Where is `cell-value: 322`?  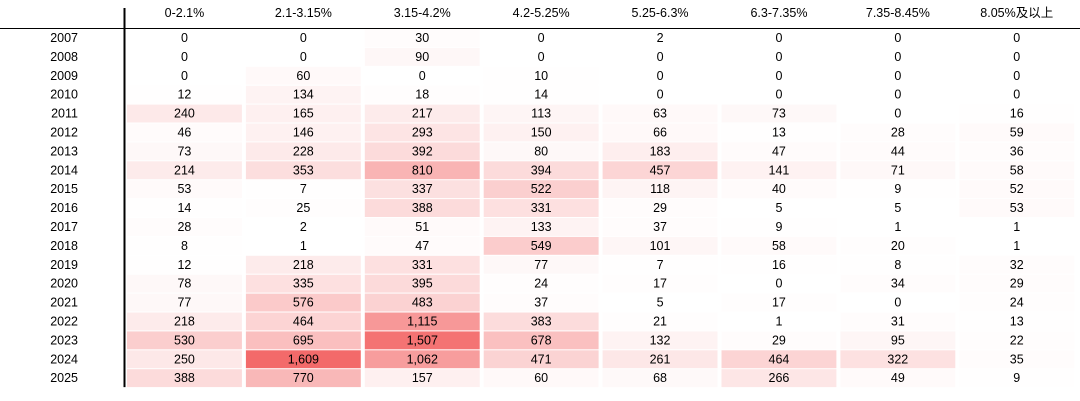 cell-value: 322 is located at coordinates (897, 359).